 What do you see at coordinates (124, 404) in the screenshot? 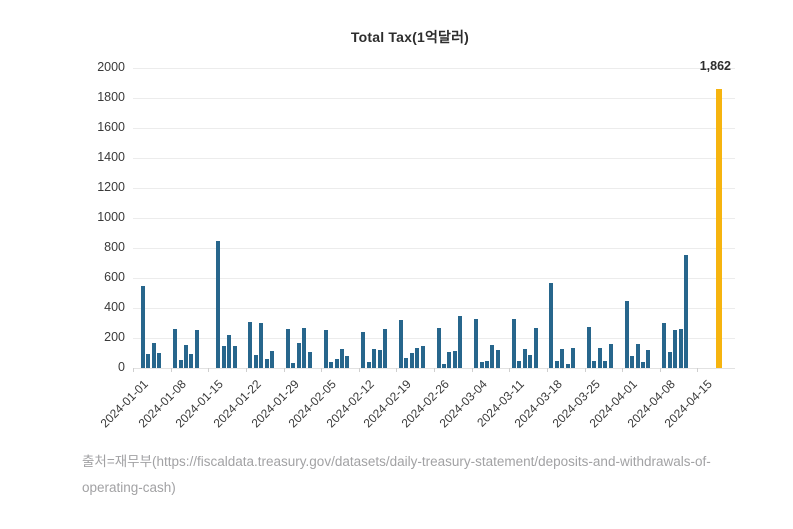
I see `x-axis-label: 2024-01-01` at bounding box center [124, 404].